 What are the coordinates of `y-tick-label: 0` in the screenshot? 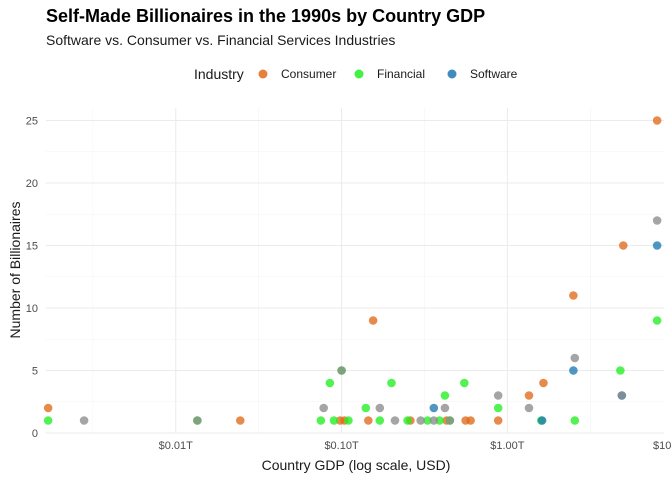 It's located at (35, 434).